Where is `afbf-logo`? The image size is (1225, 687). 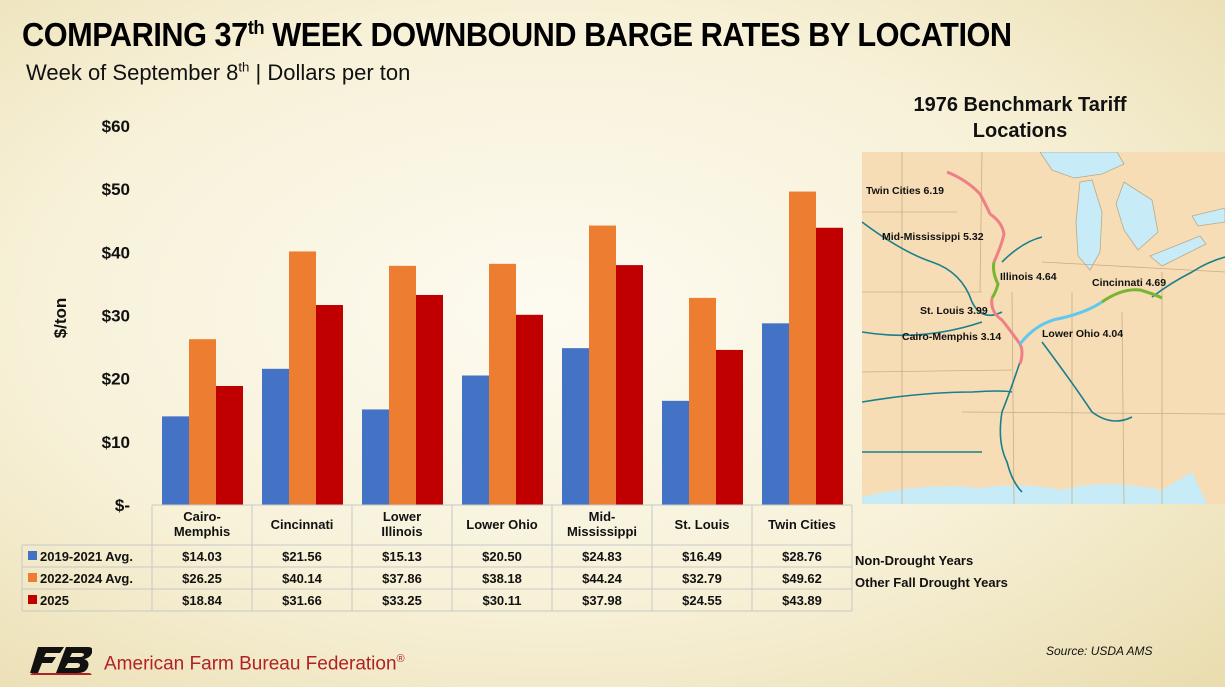 afbf-logo is located at coordinates (61, 661).